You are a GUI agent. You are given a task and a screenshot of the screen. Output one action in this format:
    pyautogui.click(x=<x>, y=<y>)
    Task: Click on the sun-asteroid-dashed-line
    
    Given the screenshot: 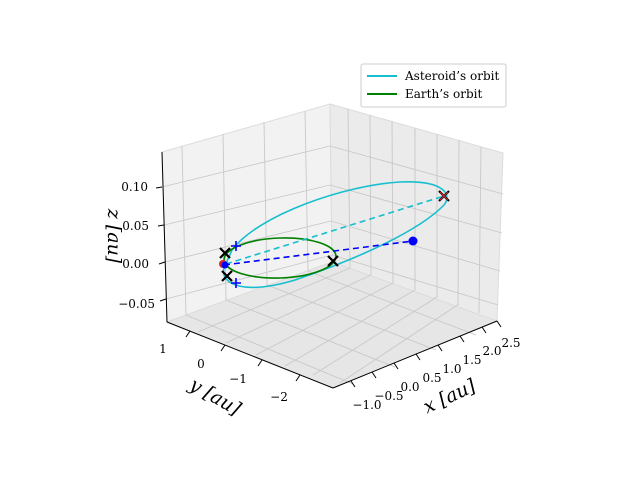 What is the action you would take?
    pyautogui.click(x=318, y=253)
    